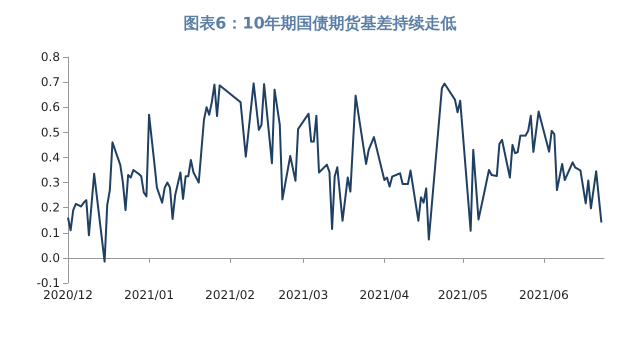 The width and height of the screenshot is (640, 341). What do you see at coordinates (50, 107) in the screenshot?
I see `y-tick-label: 0.6` at bounding box center [50, 107].